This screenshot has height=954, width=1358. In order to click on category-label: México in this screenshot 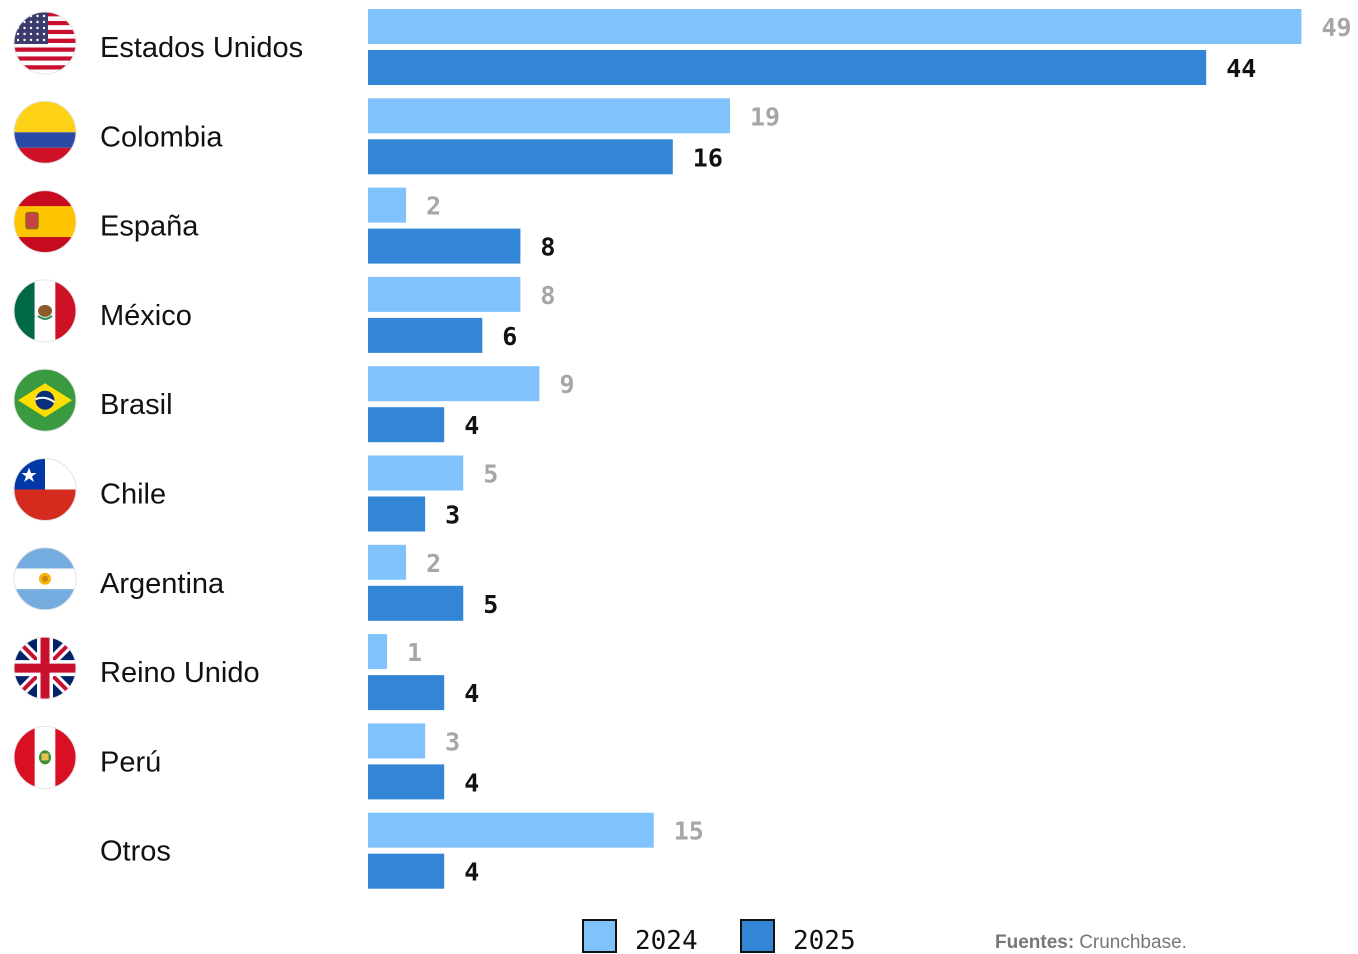, I will do `click(146, 316)`.